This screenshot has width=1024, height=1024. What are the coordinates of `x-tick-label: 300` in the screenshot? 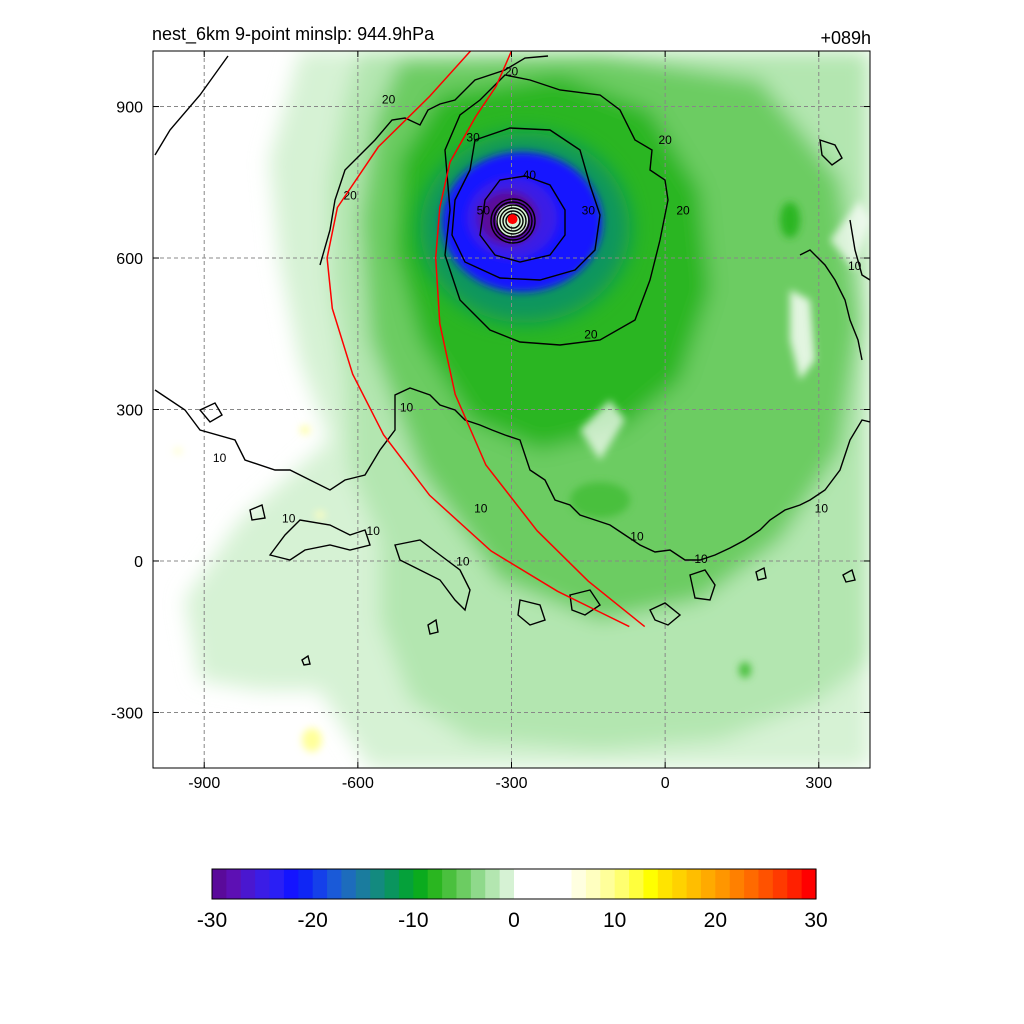 It's located at (818, 783).